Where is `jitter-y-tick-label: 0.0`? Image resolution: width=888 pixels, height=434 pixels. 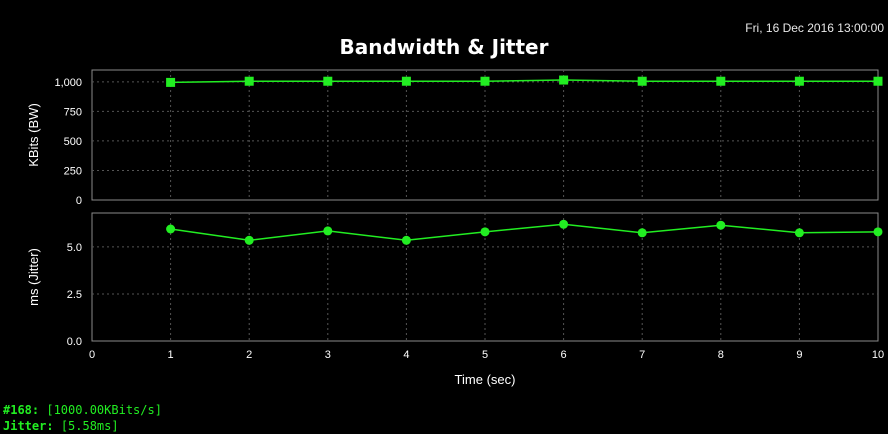 jitter-y-tick-label: 0.0 is located at coordinates (74, 342).